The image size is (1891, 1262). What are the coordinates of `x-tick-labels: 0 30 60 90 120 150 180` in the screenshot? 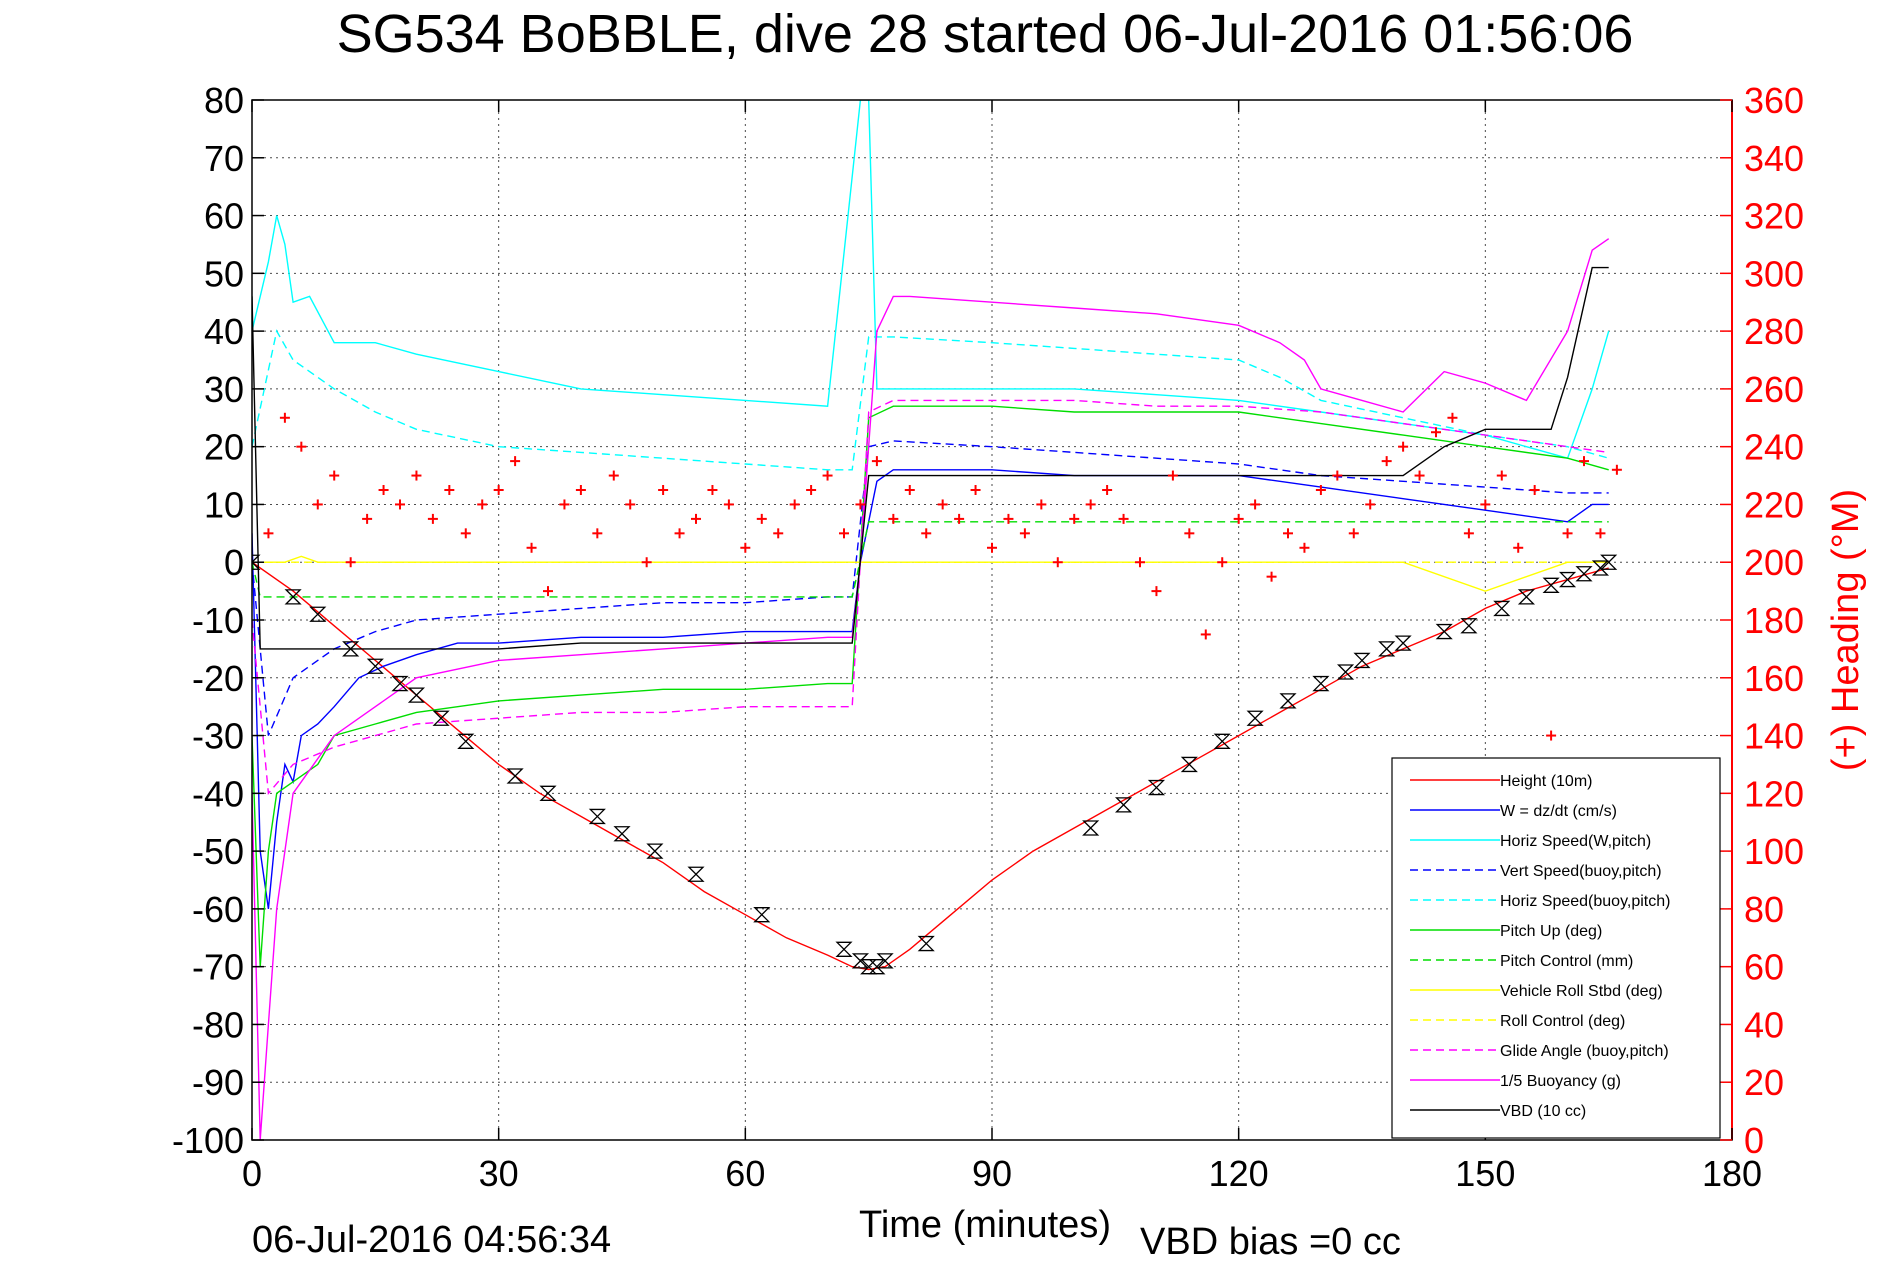 It's located at (1002, 1173).